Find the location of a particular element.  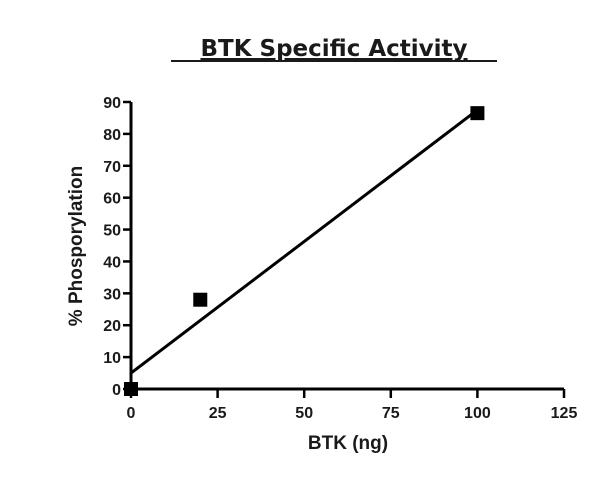

y-tick-label: 80 is located at coordinates (112, 135).